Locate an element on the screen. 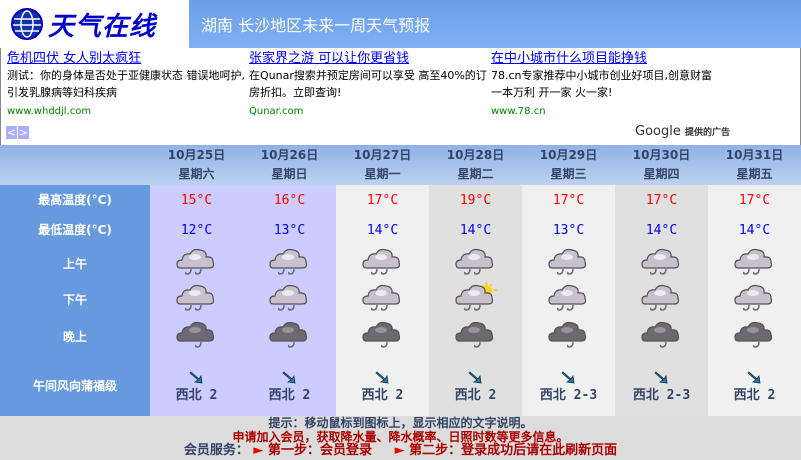  google-label: 提供的广告 is located at coordinates (707, 133).